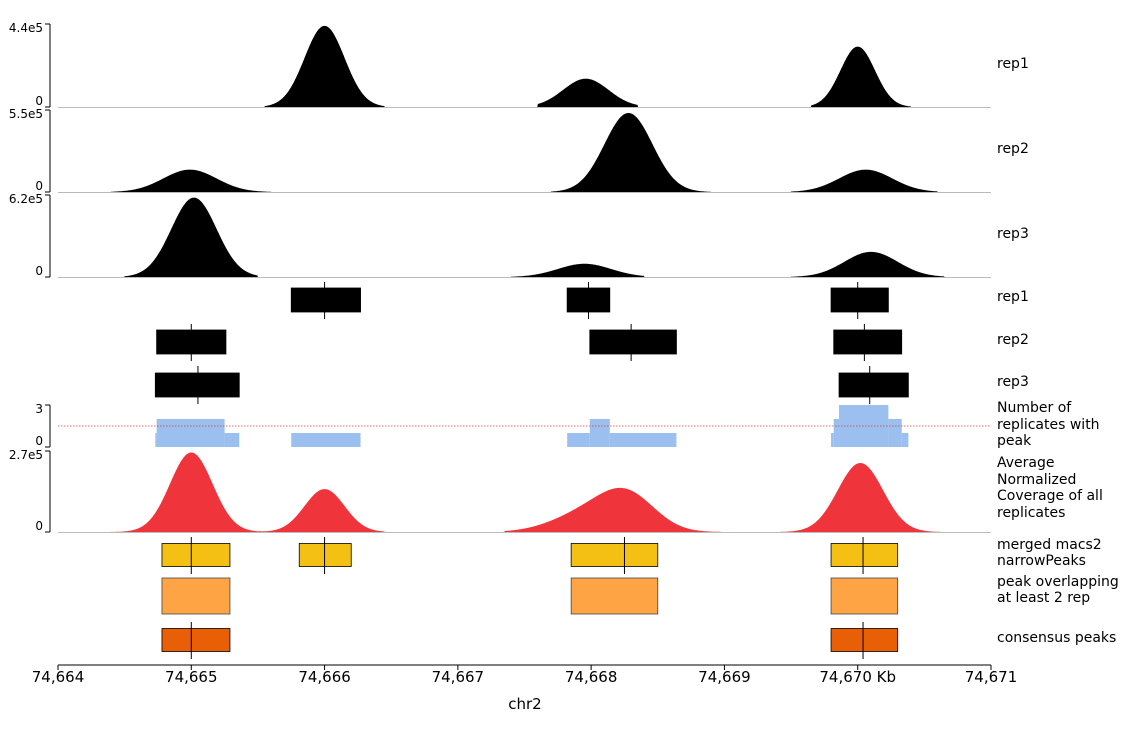 The image size is (1133, 735). Describe the element at coordinates (524, 66) in the screenshot. I see `coverage-area-cov_rep1` at that location.